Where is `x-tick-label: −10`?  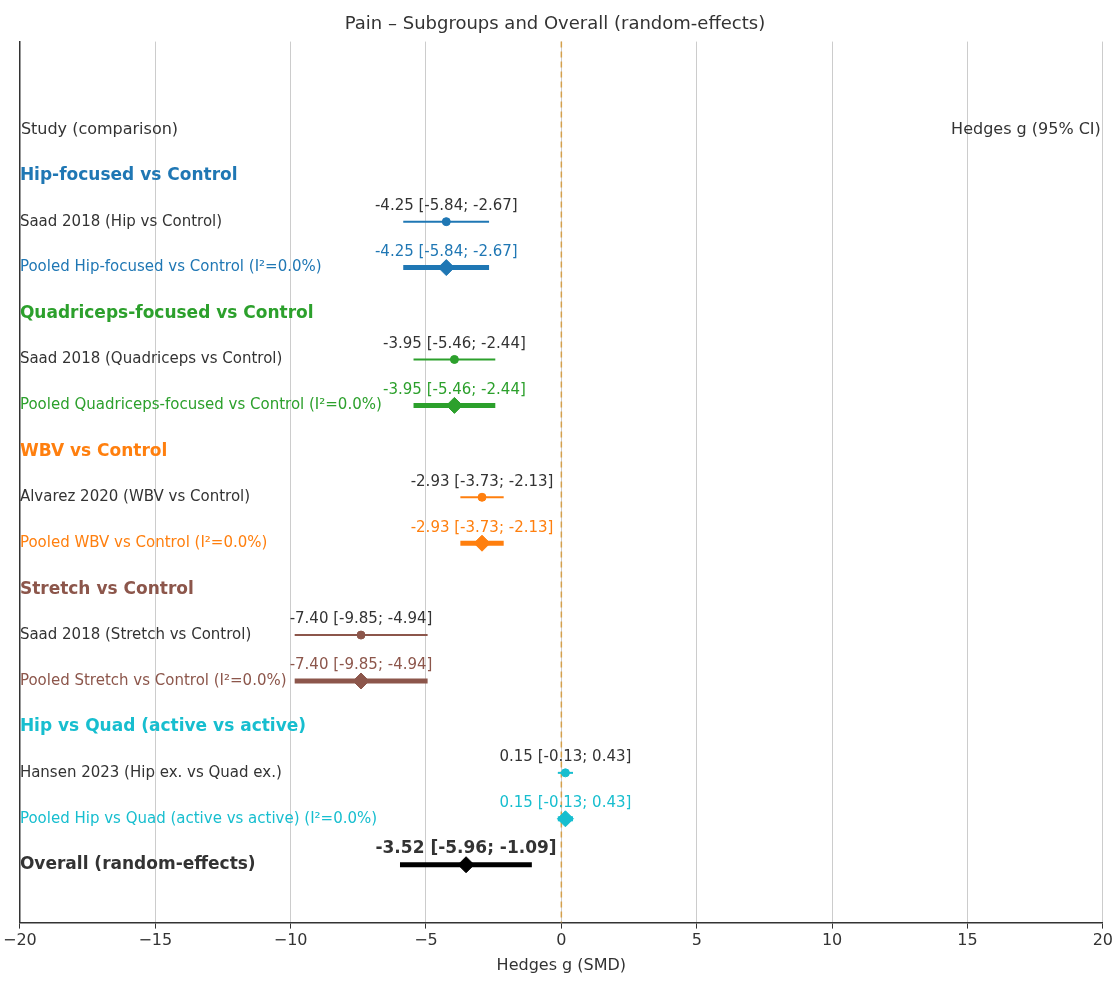 x-tick-label: −10 is located at coordinates (290, 940).